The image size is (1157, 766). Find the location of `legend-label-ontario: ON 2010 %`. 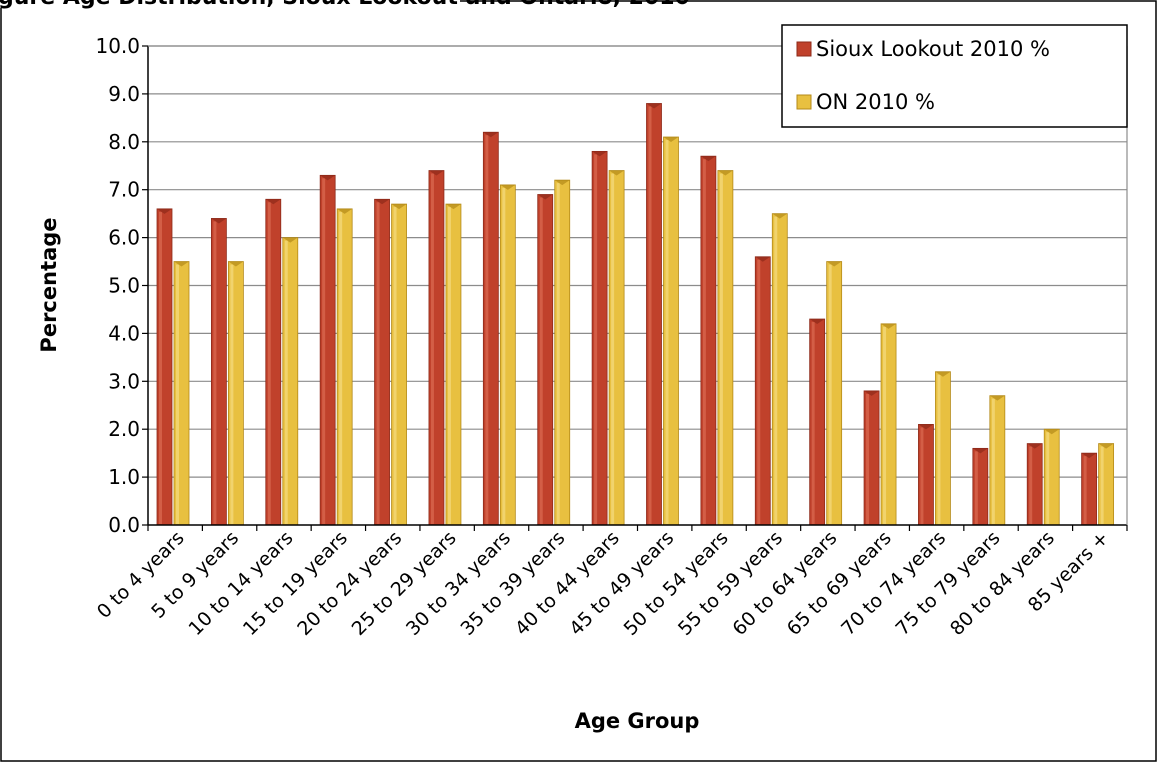

legend-label-ontario: ON 2010 % is located at coordinates (875, 102).